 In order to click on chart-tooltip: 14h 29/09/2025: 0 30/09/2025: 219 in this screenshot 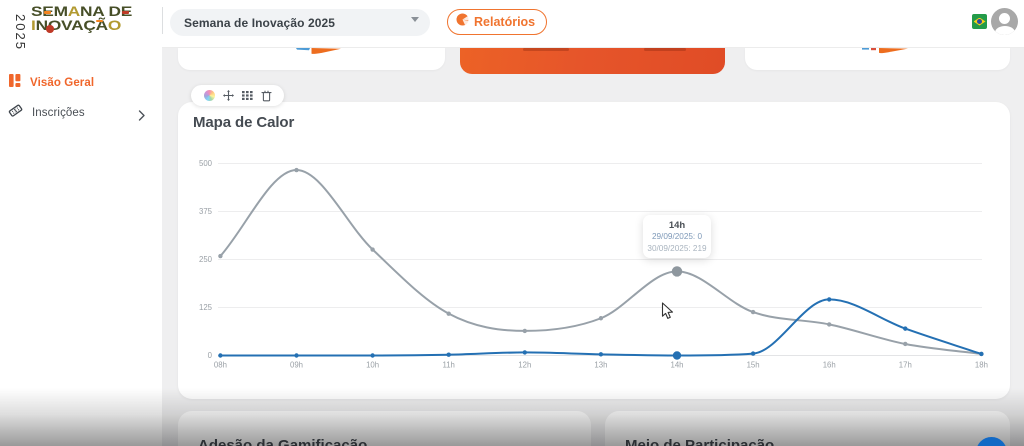, I will do `click(677, 236)`.